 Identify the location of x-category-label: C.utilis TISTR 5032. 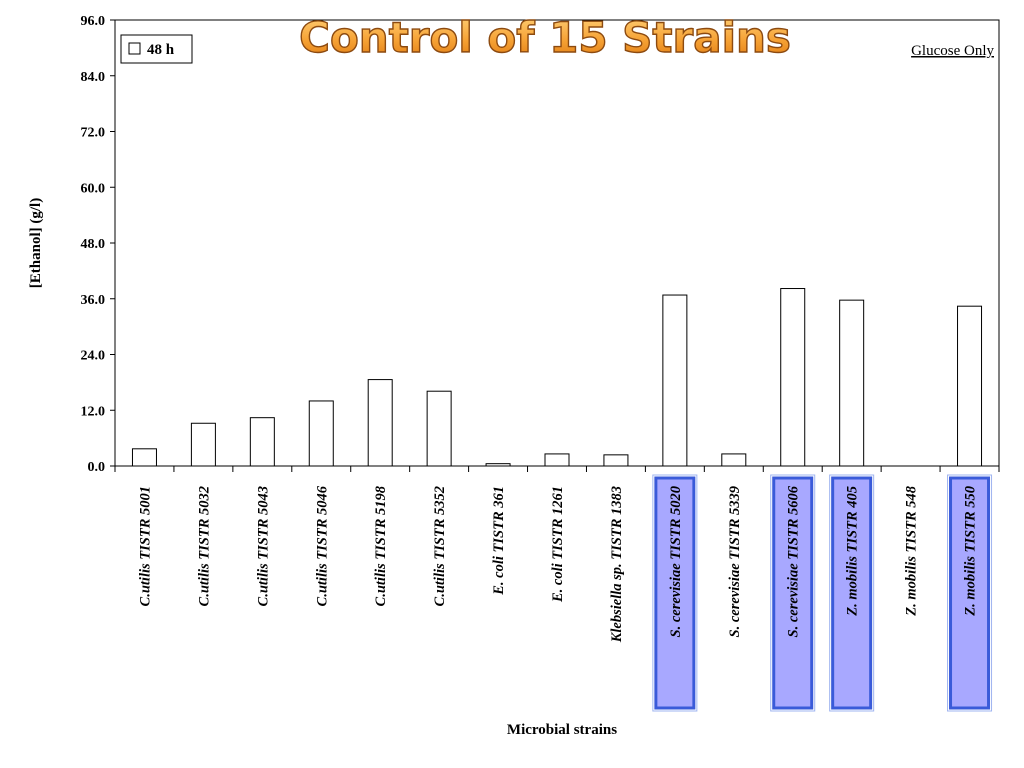
(204, 546).